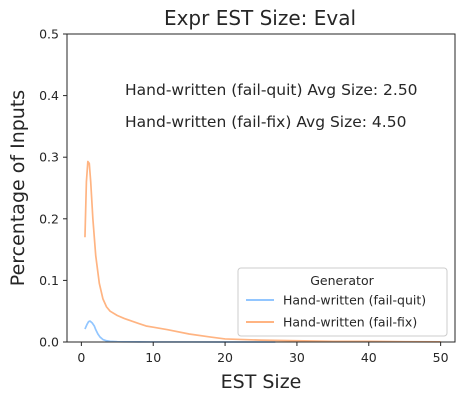 The width and height of the screenshot is (464, 401). I want to click on legend-box, so click(342, 302).